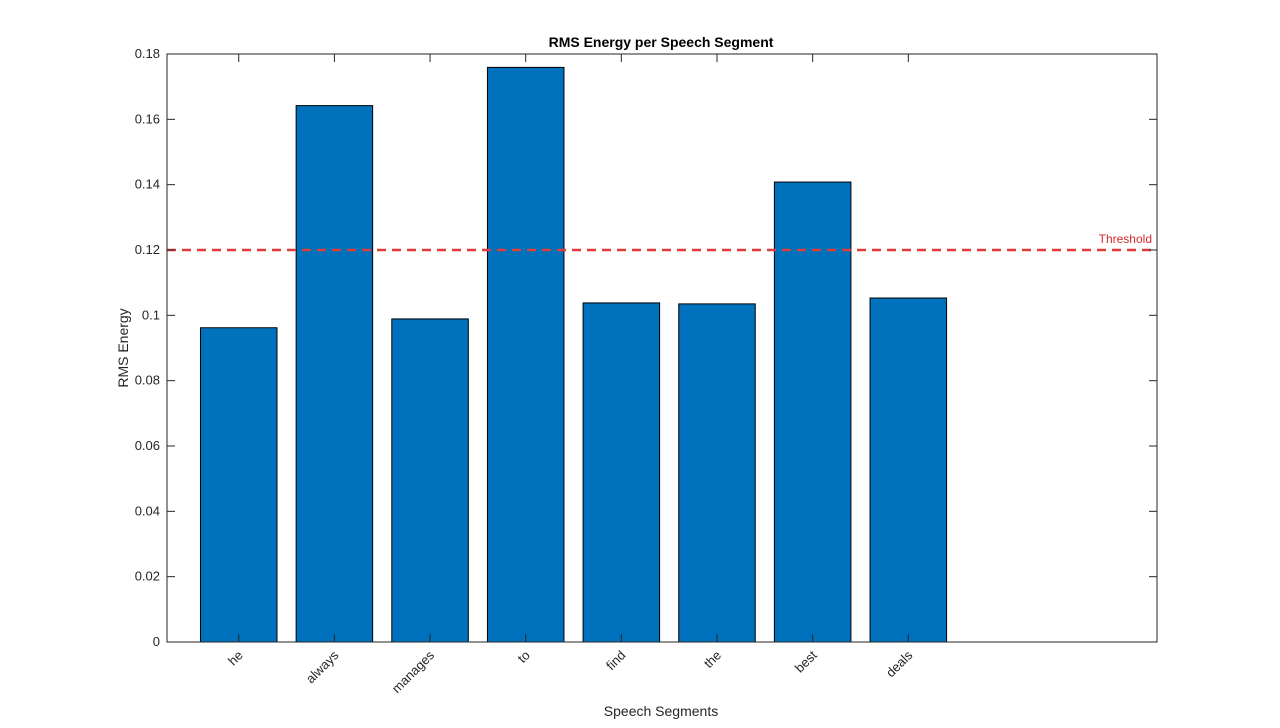  I want to click on y-tick-label: 0.18, so click(147, 53).